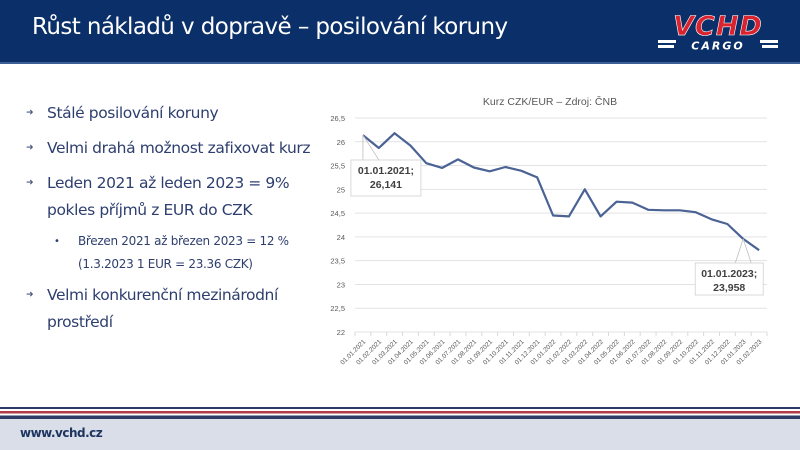  I want to click on bullet-text: Stálé posilování koruny, so click(133, 113).